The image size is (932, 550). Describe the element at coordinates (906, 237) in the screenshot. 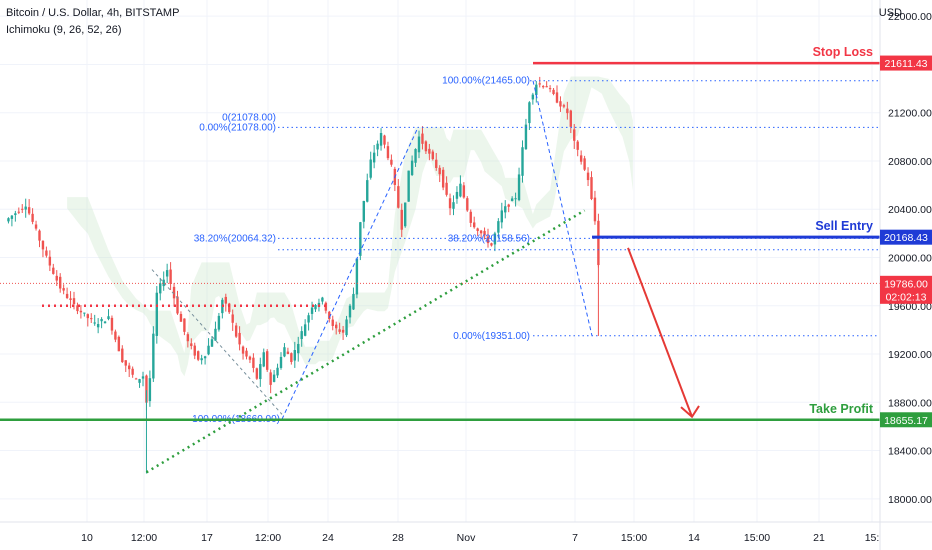

I see `sell-entry-price-tag` at that location.